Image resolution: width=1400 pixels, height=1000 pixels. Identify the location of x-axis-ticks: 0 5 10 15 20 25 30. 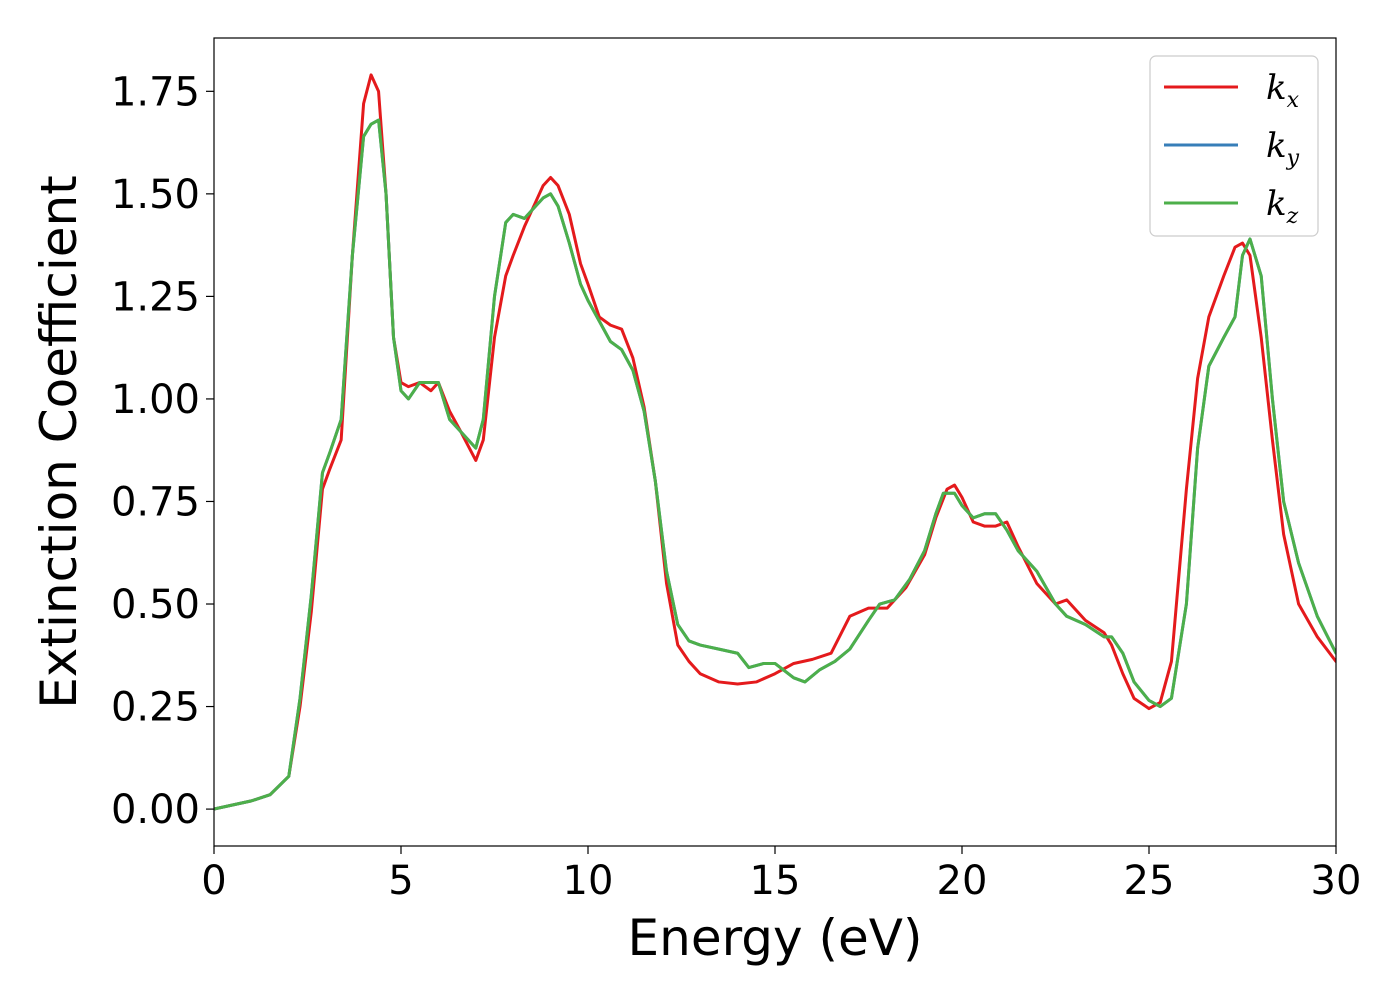
(781, 875).